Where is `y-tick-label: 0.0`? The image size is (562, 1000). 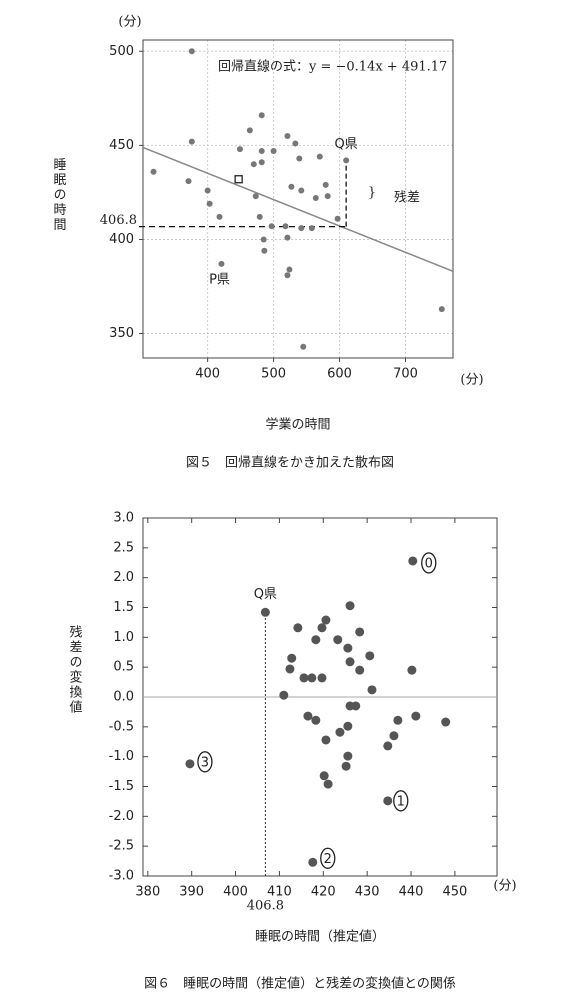 y-tick-label: 0.0 is located at coordinates (123, 697).